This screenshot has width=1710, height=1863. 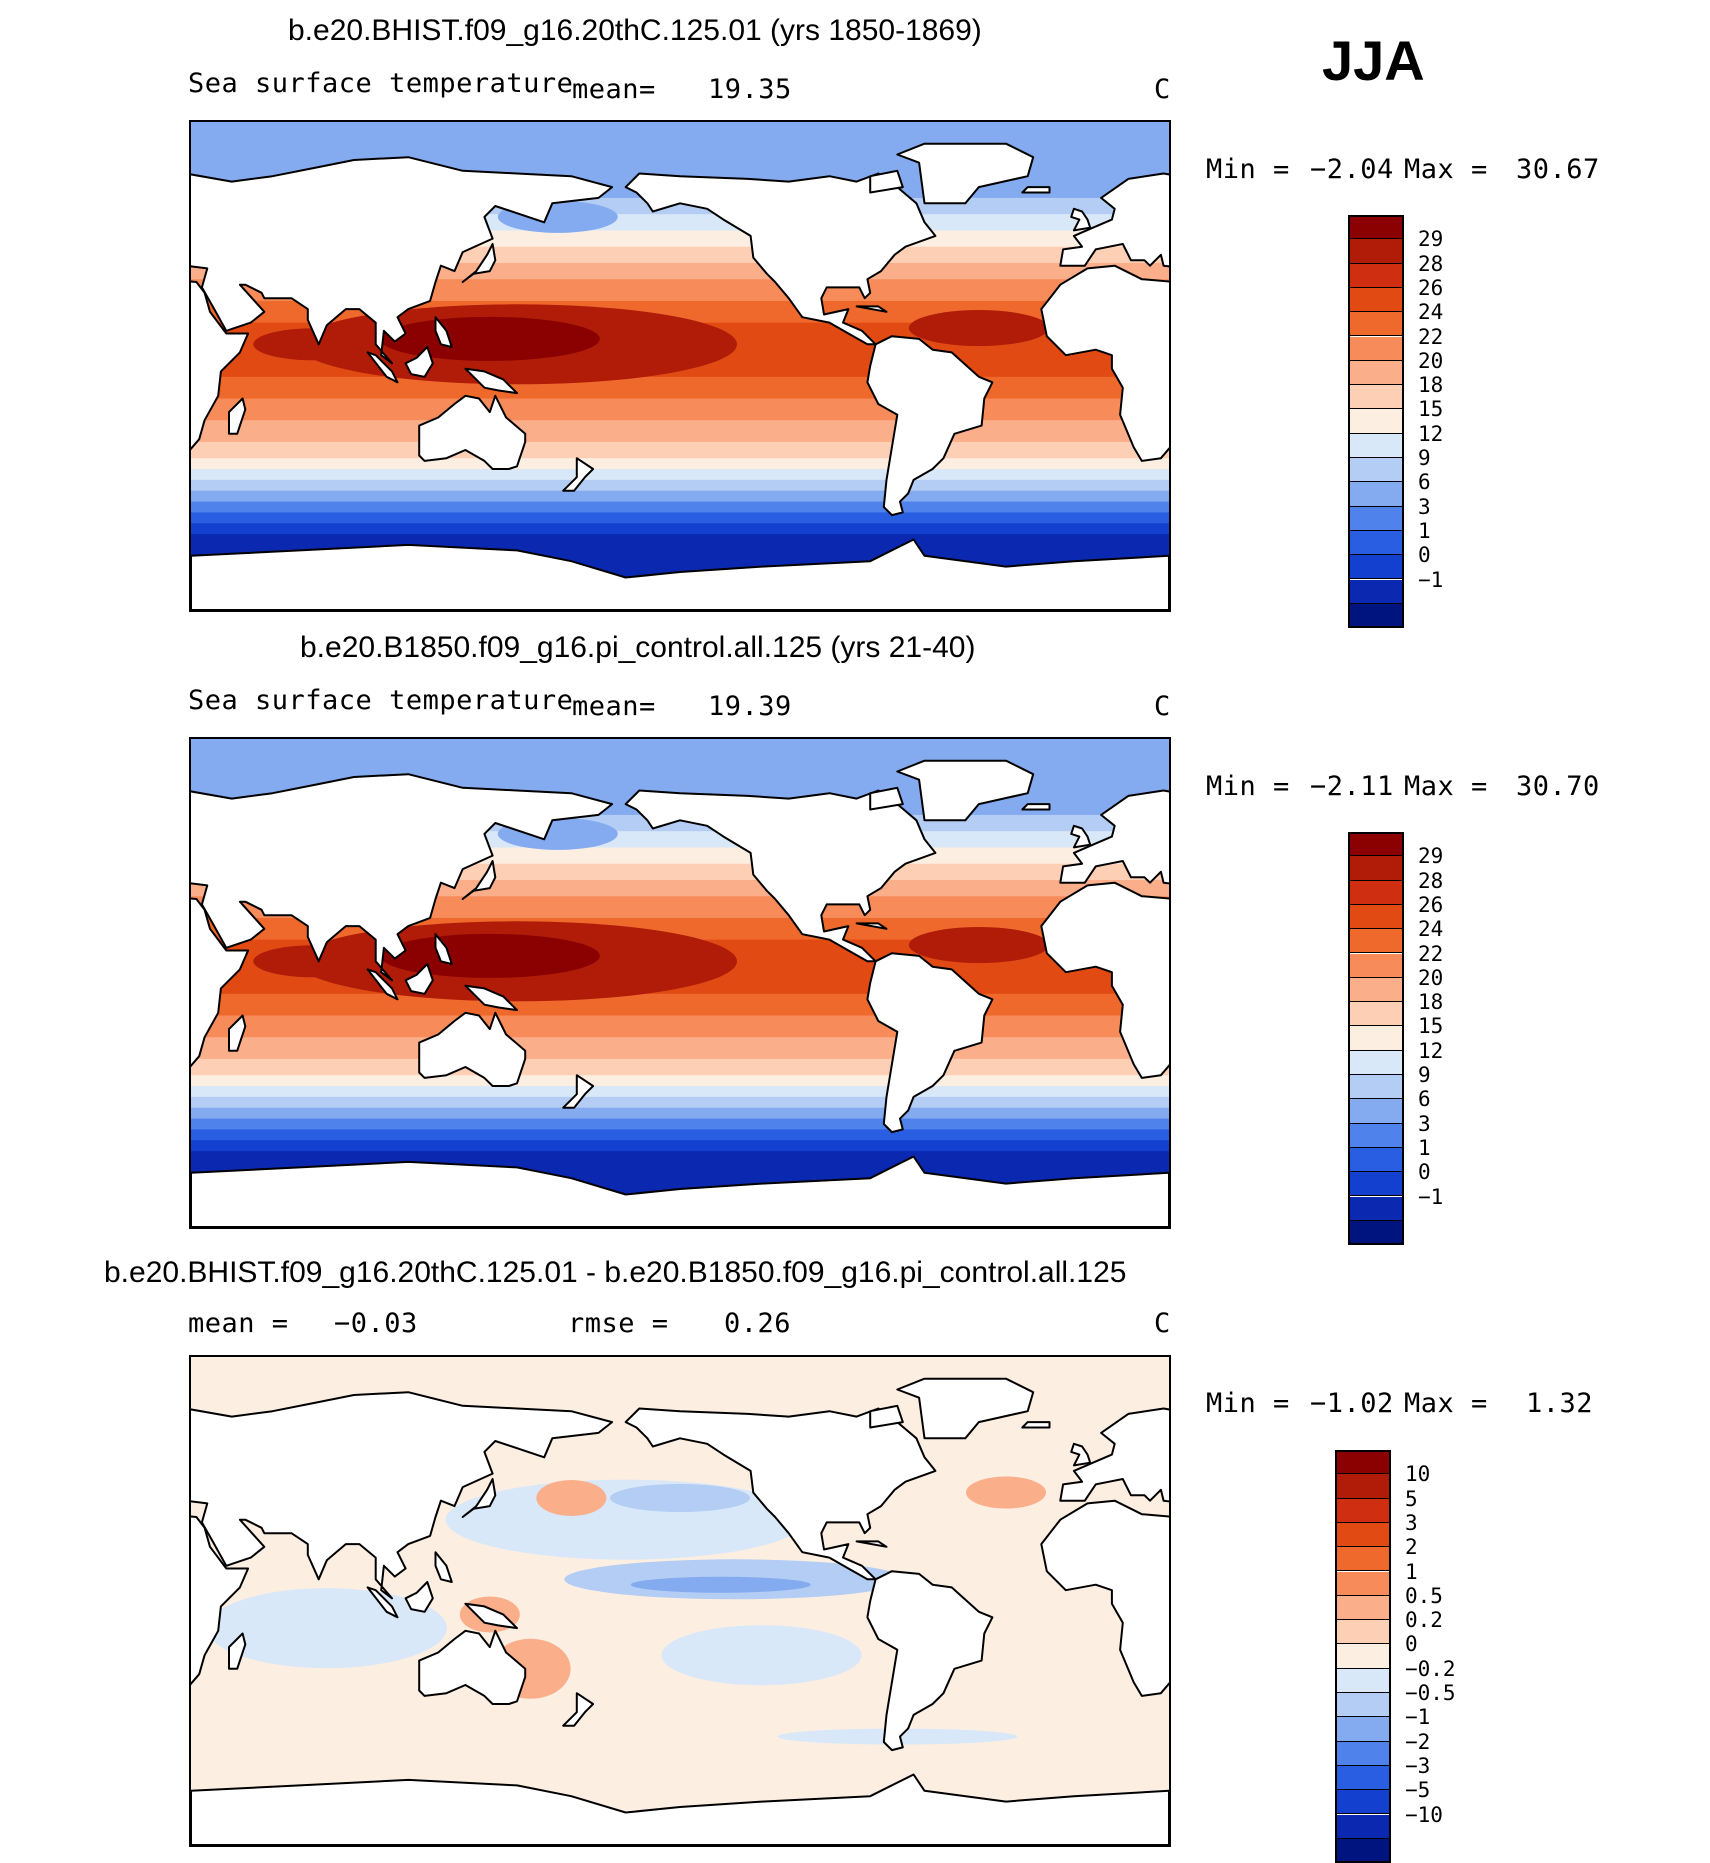 I want to click on panel2-mean-value: 19.39, so click(x=750, y=706).